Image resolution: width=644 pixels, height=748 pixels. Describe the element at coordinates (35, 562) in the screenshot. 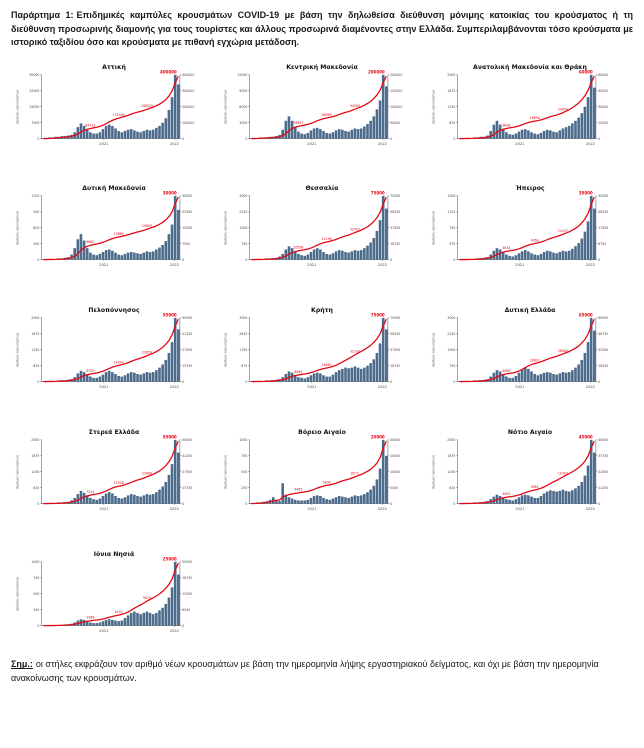

I see `svg-text: 1000` at that location.